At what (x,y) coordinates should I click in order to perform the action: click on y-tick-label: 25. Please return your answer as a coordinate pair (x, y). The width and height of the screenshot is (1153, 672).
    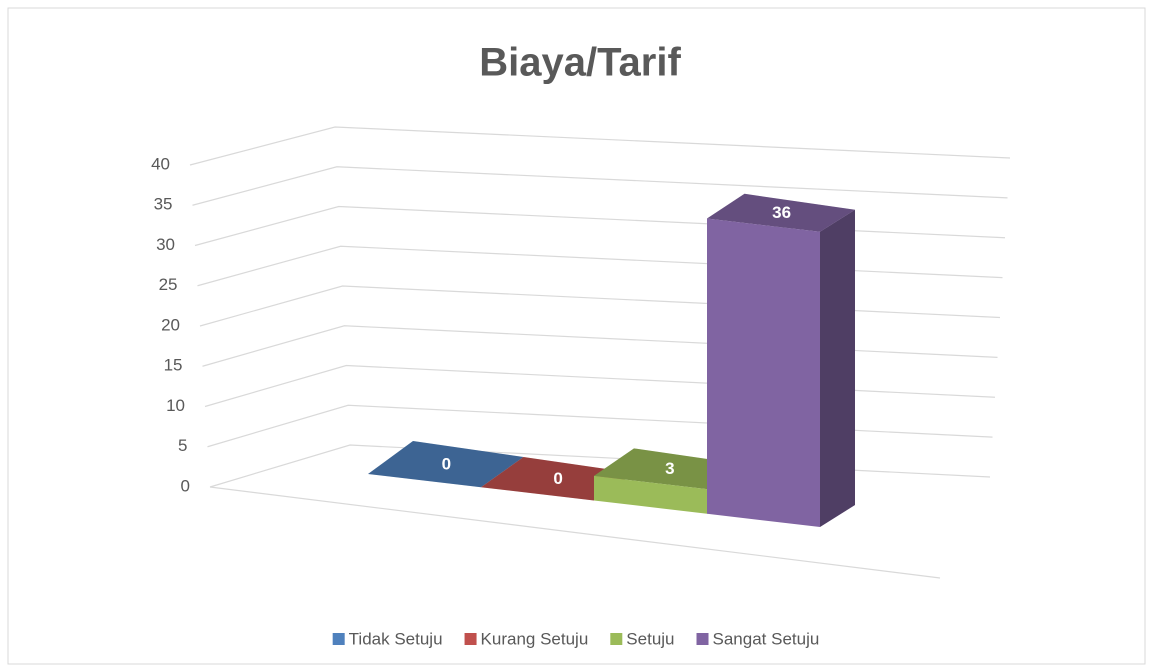
    Looking at the image, I should click on (168, 284).